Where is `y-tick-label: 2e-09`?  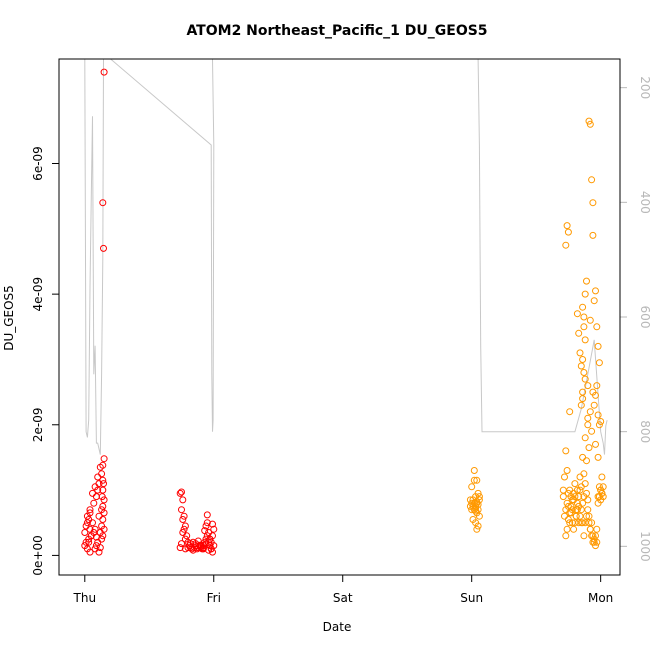
y-tick-label: 2e-09 is located at coordinates (38, 424).